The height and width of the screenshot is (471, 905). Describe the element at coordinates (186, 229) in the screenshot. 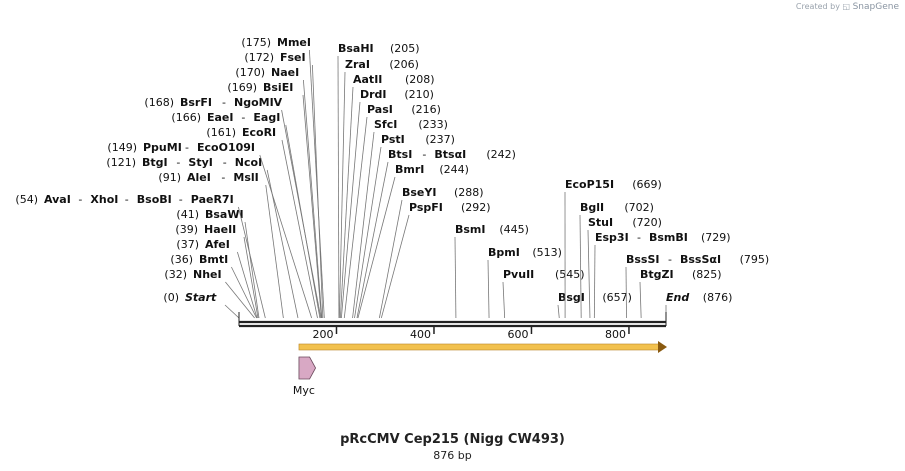

I see `site-position-haeii: (39)` at that location.